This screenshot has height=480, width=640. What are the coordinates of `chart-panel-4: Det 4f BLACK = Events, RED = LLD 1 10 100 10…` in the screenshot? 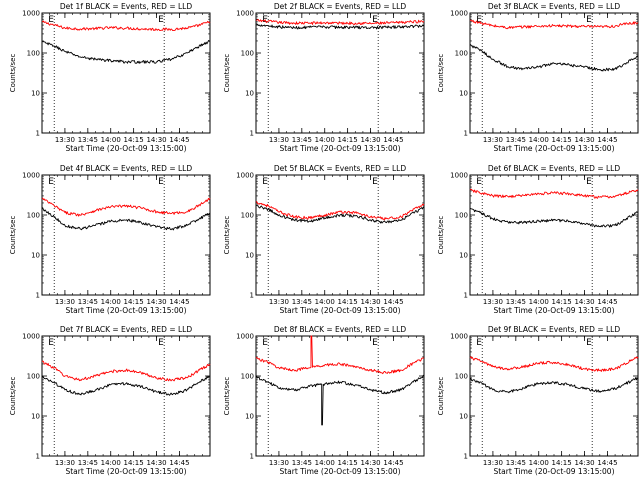 It's located at (110, 239).